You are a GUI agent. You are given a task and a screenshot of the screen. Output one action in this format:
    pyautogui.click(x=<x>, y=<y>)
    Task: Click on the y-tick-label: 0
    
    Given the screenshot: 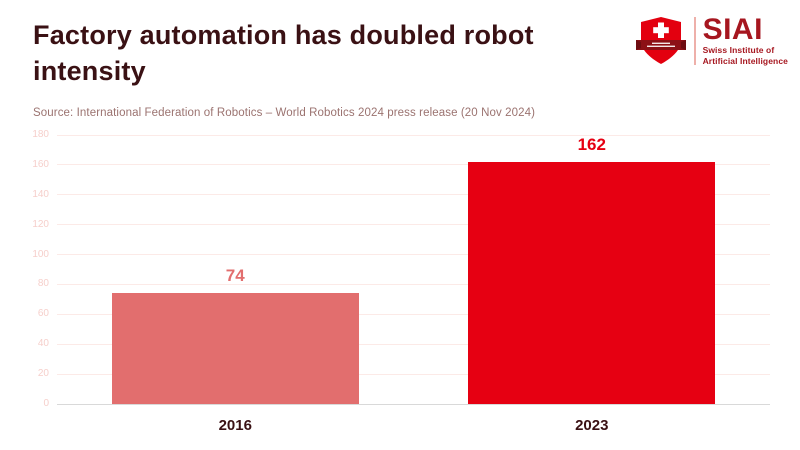 What is the action you would take?
    pyautogui.click(x=46, y=403)
    